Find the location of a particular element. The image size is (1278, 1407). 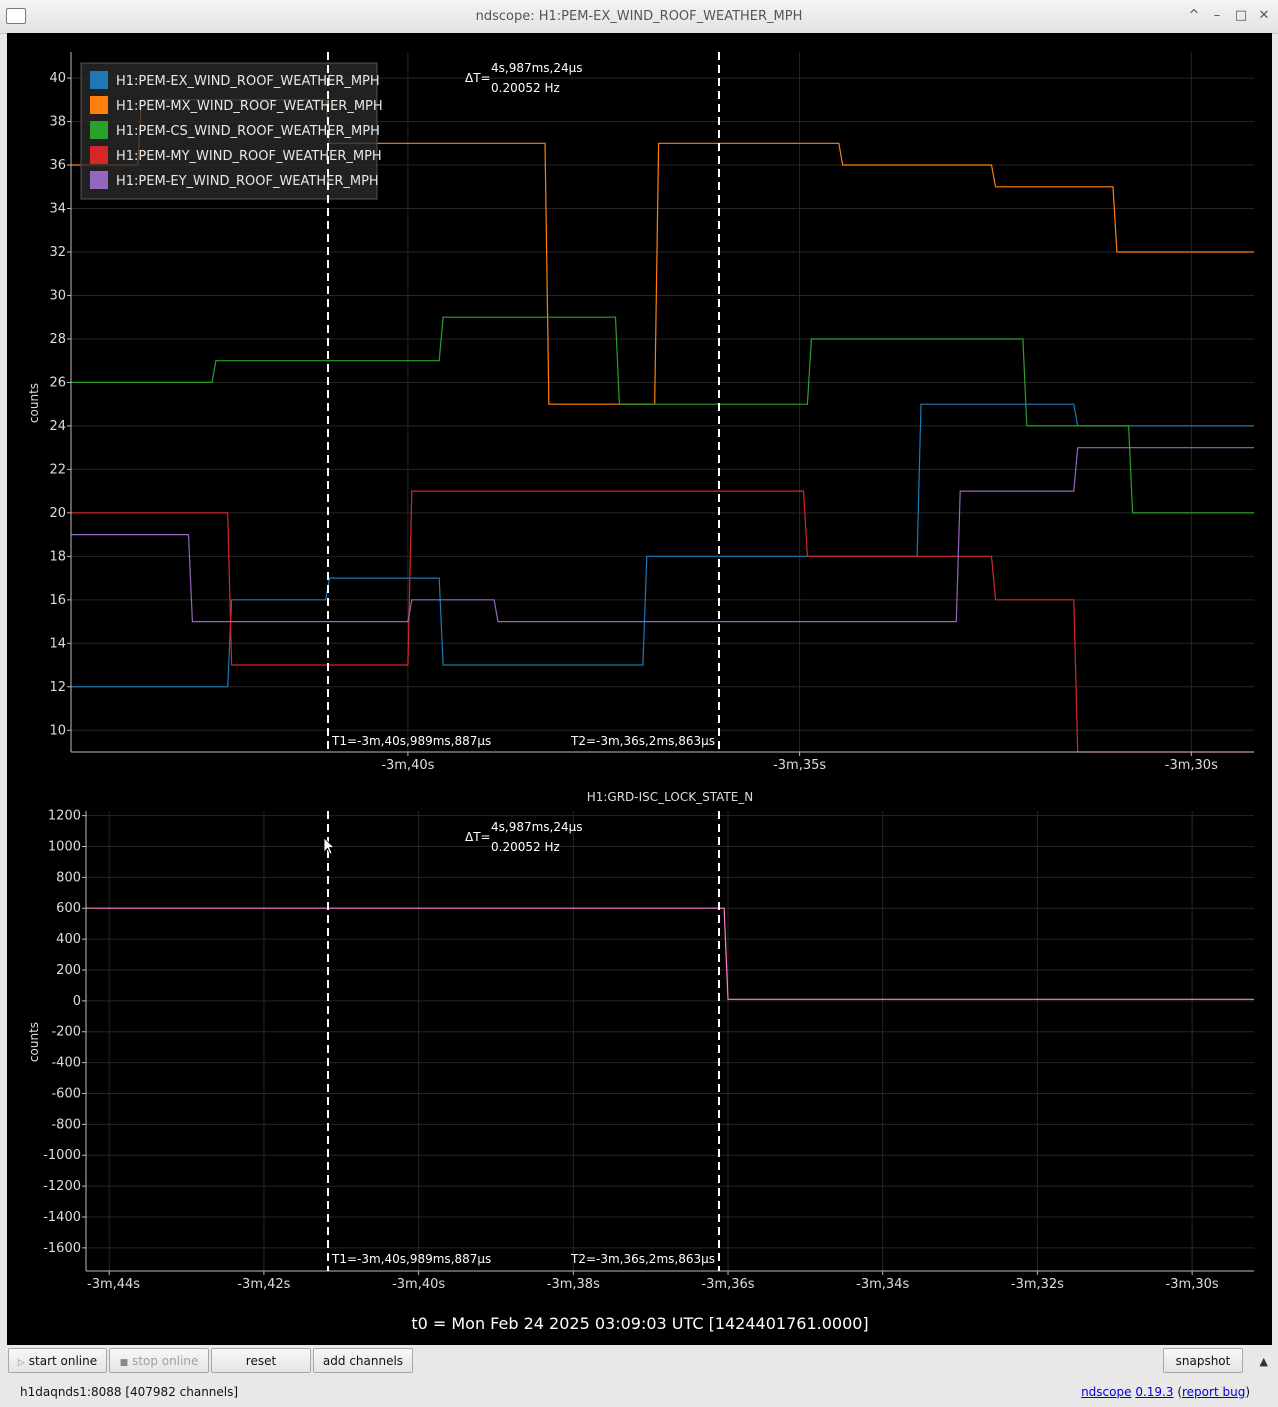

plot2-x-tick-label: -3m,36s is located at coordinates (727, 1284).